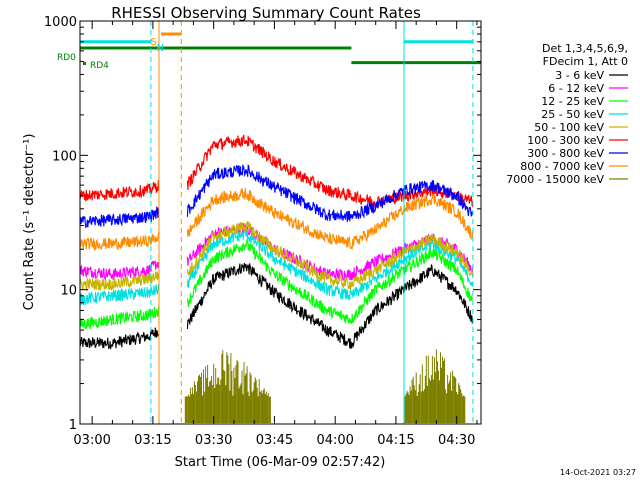 The image size is (640, 480). What do you see at coordinates (572, 114) in the screenshot?
I see `legend-label-3: 25 - 50 keV` at bounding box center [572, 114].